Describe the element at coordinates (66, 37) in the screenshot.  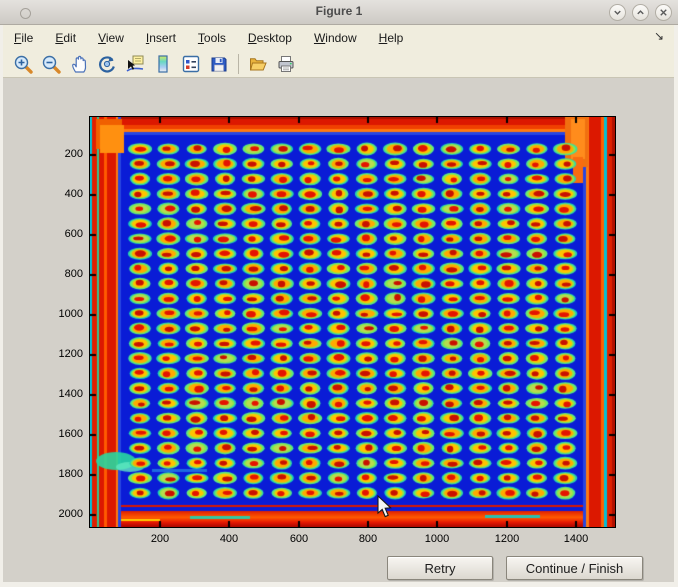
I see `menu-item-edit: Edit` at that location.